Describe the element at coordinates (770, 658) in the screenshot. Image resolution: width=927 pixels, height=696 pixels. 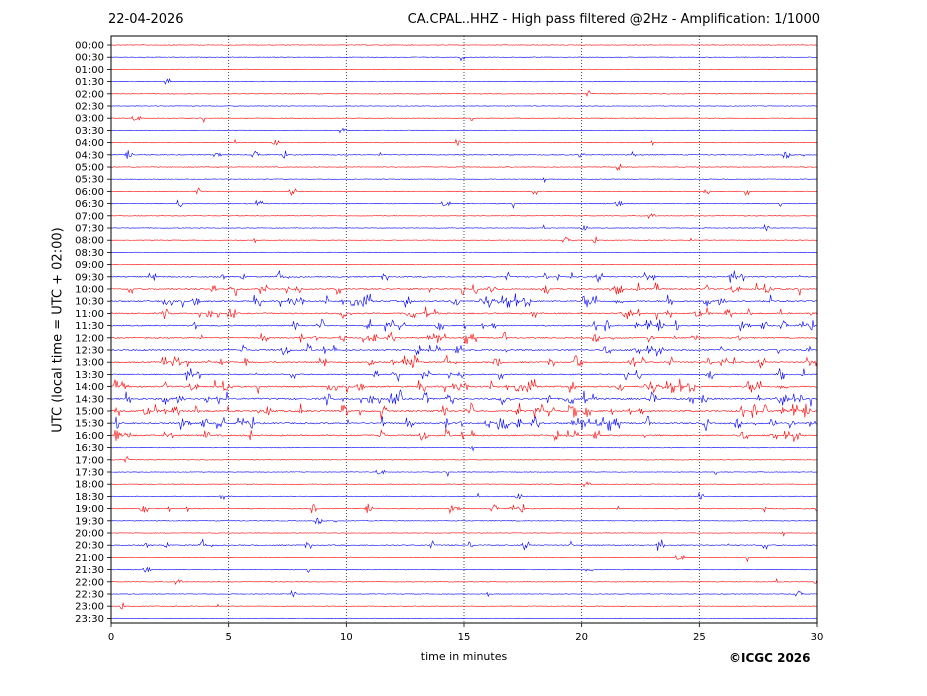
I see `copyright-credit: ©ICGC 2026` at that location.